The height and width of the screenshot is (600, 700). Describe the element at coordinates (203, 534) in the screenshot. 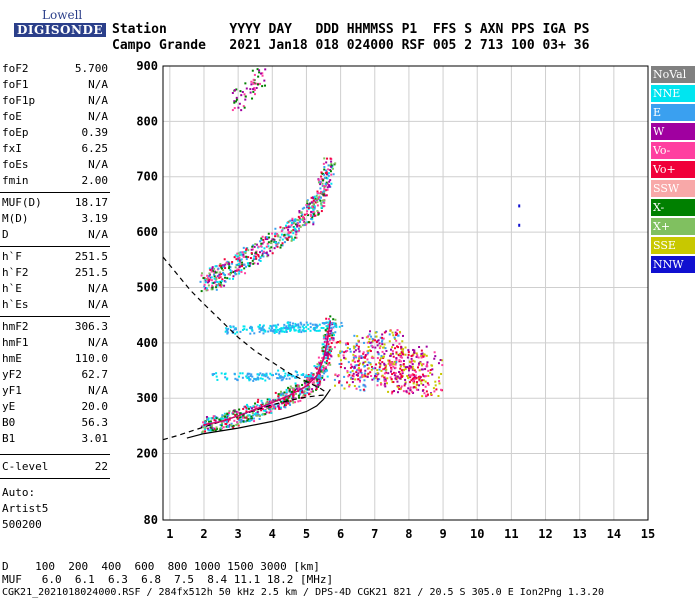

I see `x-tick-label: 2` at that location.